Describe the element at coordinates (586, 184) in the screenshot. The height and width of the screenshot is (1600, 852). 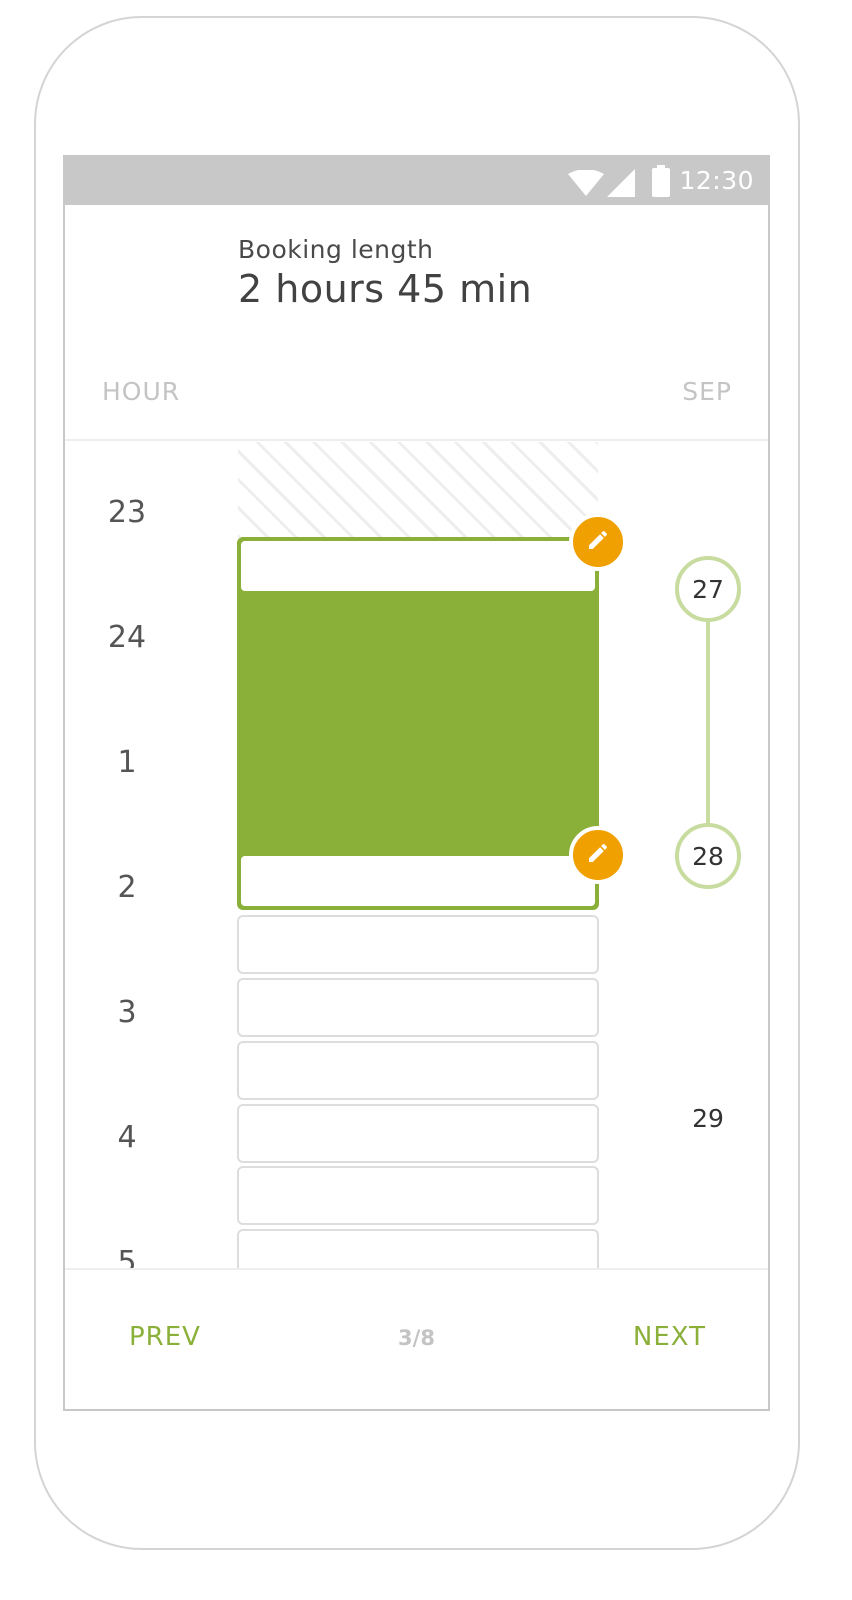
I see `wifi-icon` at that location.